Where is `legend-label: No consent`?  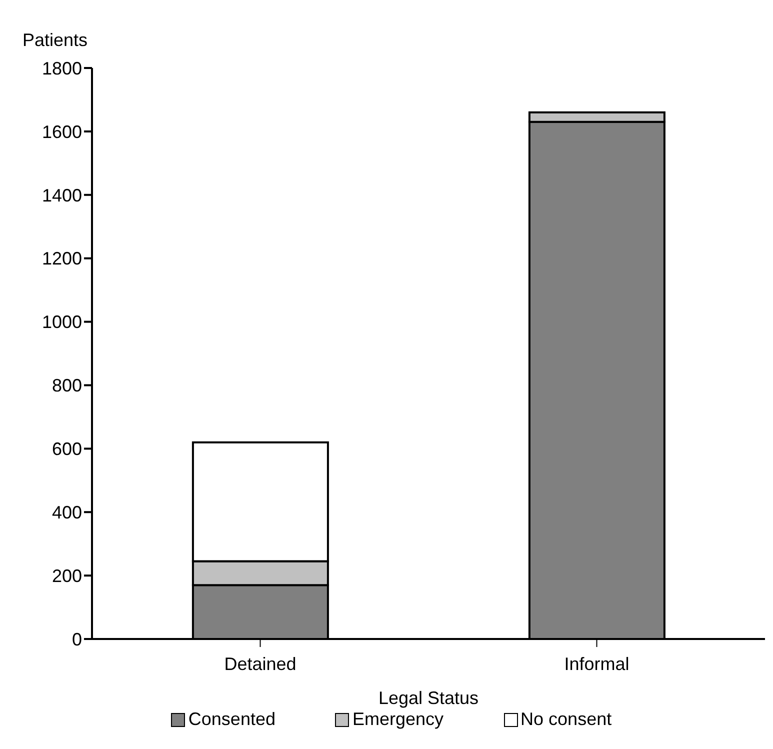 legend-label: No consent is located at coordinates (566, 719).